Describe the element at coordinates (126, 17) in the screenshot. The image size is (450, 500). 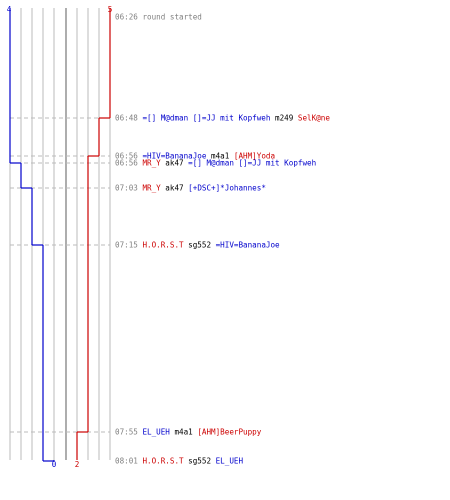
I see `event-time: 06:26` at that location.